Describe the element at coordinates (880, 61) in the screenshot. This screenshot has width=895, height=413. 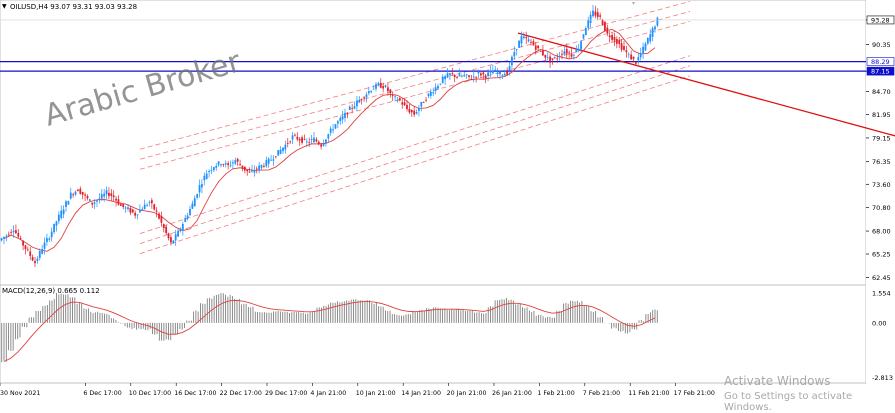
I see `price-label-box` at that location.